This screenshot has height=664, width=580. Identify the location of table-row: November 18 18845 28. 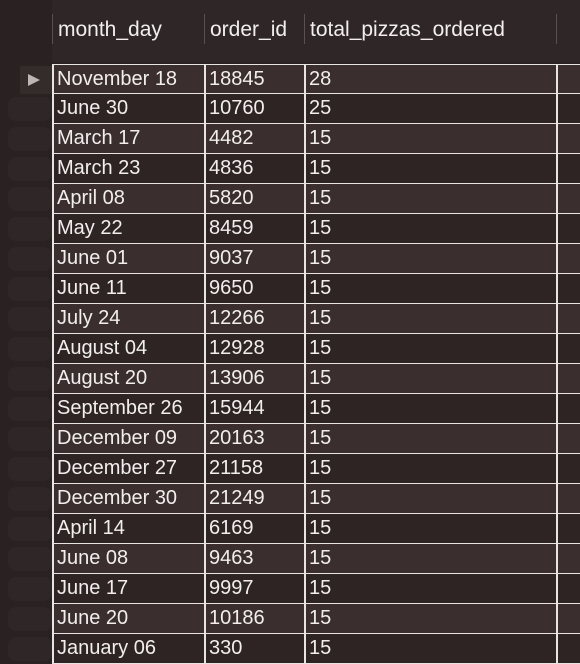
(316, 79).